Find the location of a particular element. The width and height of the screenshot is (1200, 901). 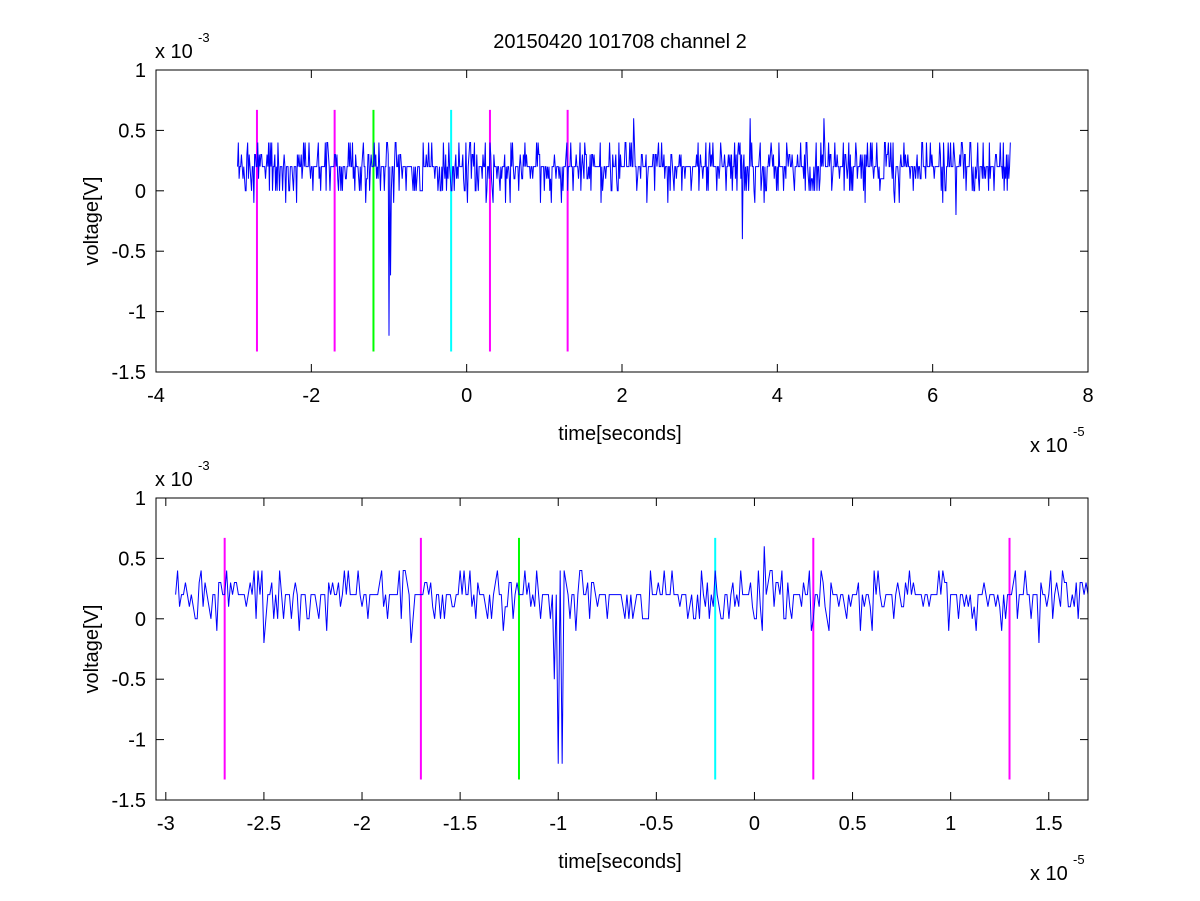

top-y-axis-label: voltage[V] is located at coordinates (92, 221).